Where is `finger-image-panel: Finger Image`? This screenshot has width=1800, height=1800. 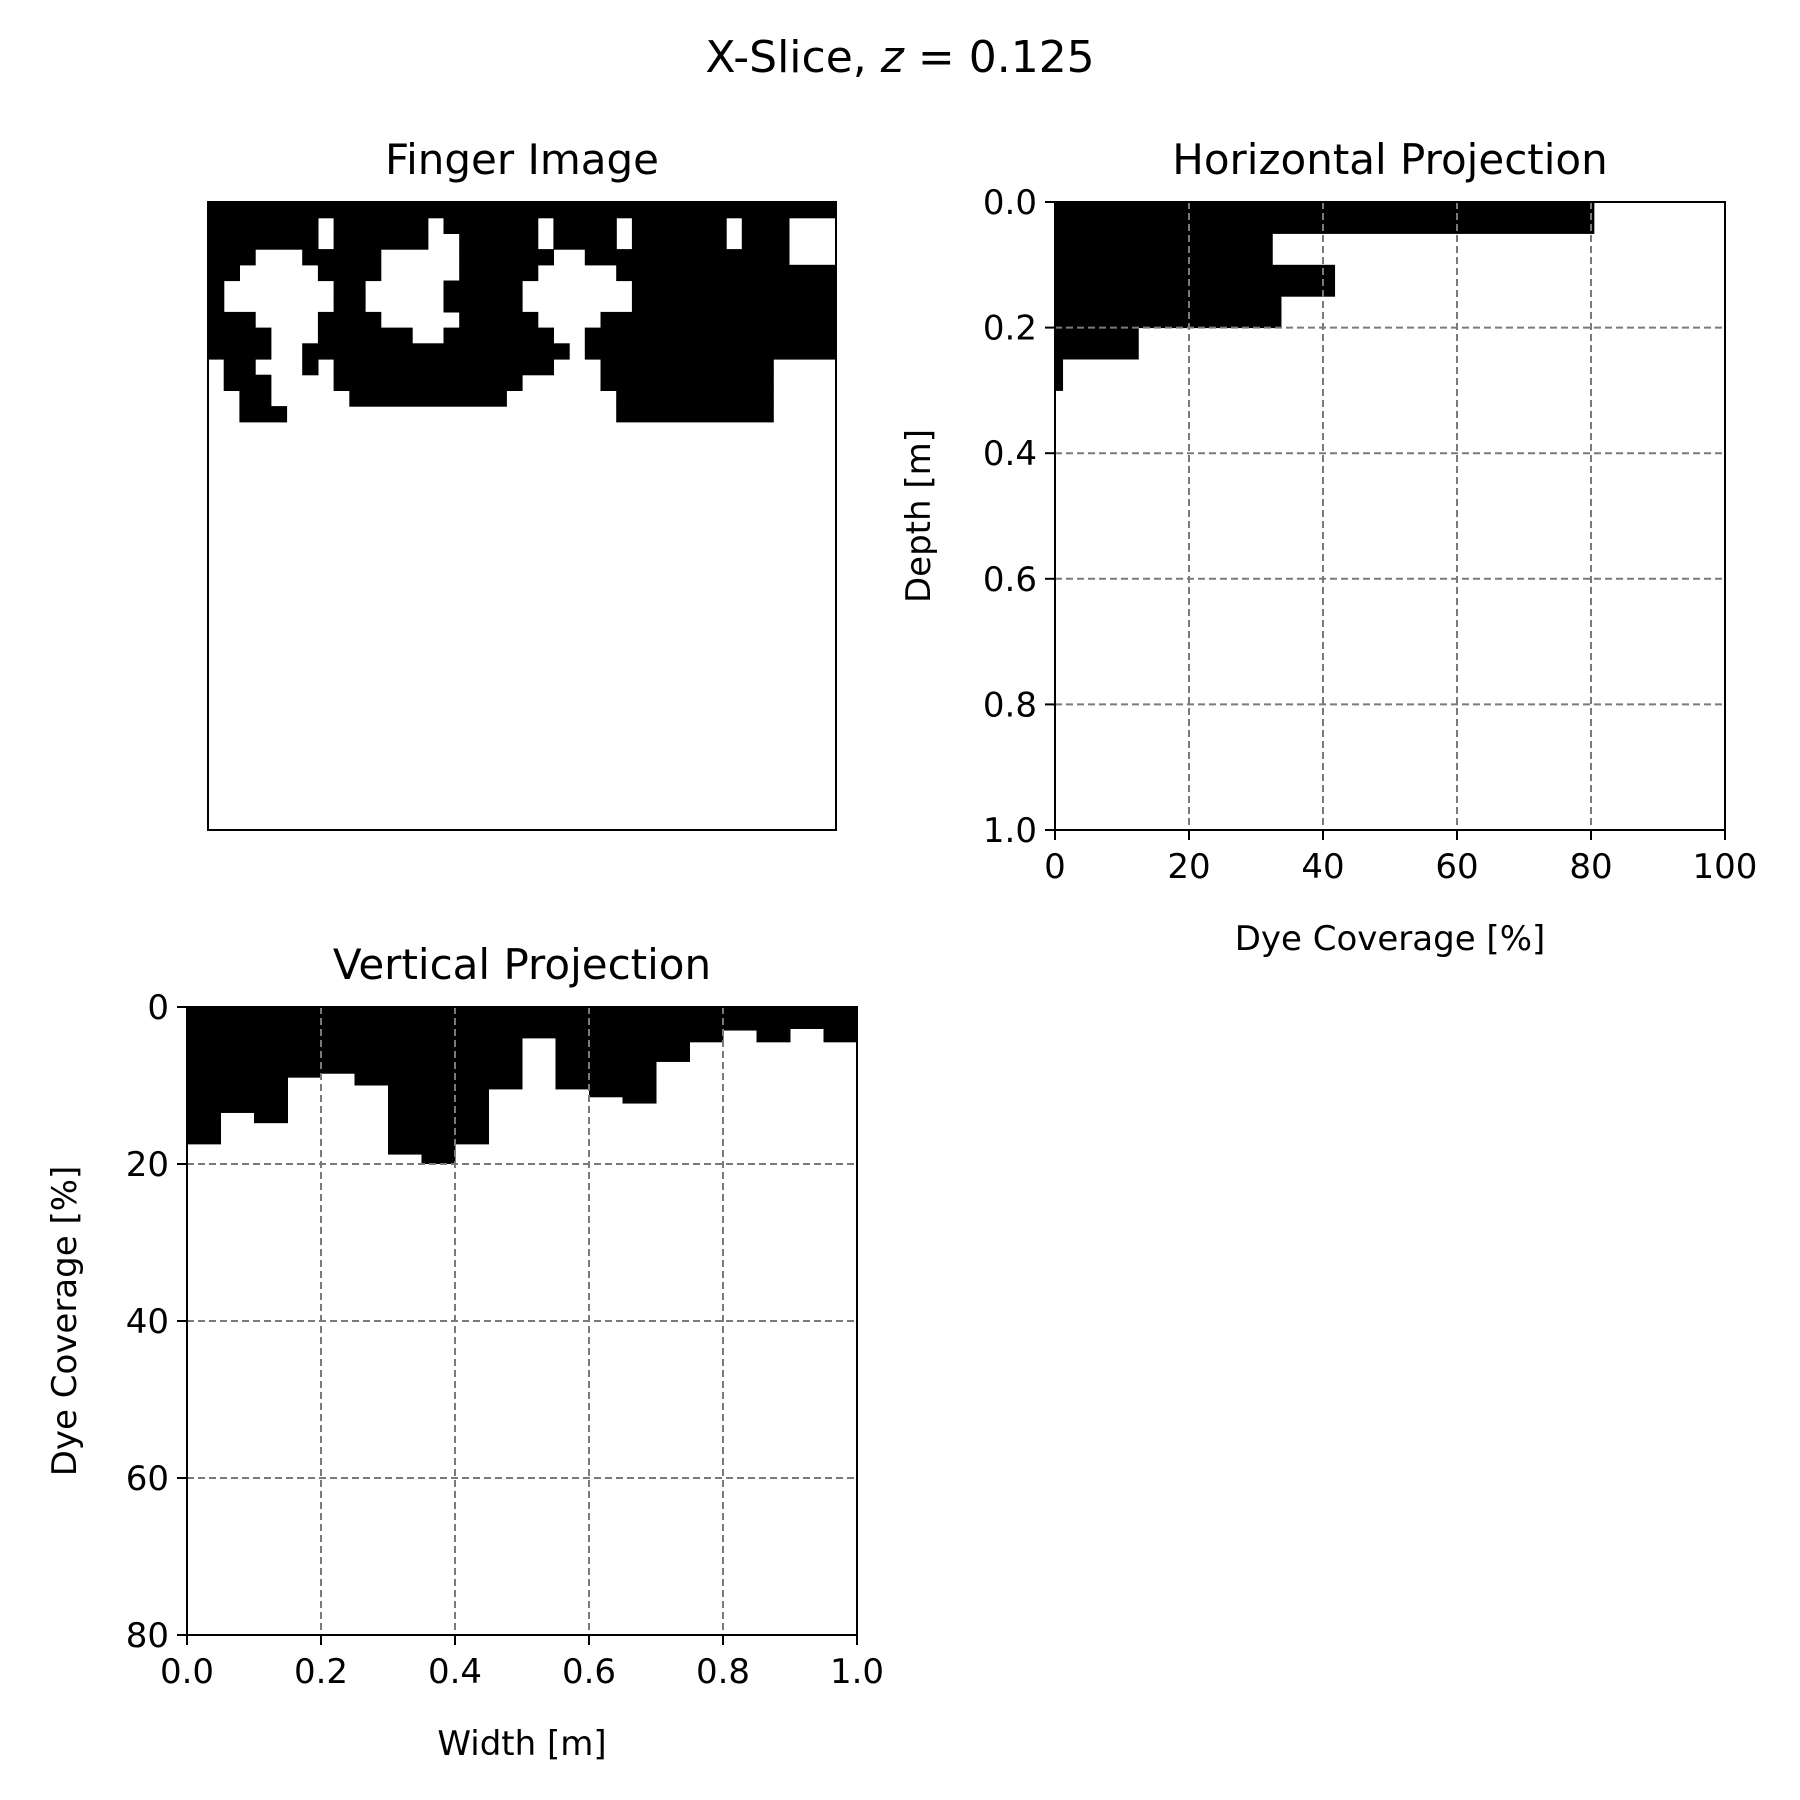 finger-image-panel: Finger Image is located at coordinates (522, 483).